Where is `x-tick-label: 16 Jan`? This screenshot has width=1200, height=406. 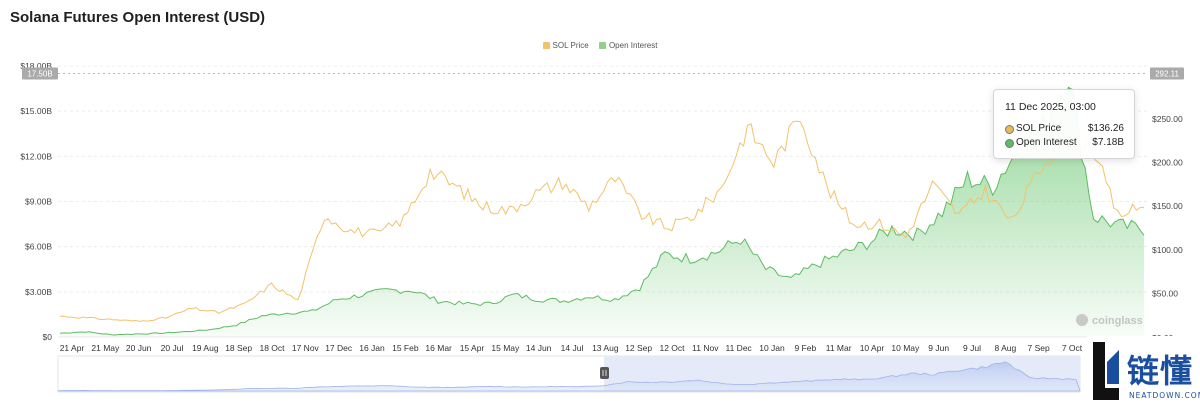 x-tick-label: 16 Jan is located at coordinates (372, 348).